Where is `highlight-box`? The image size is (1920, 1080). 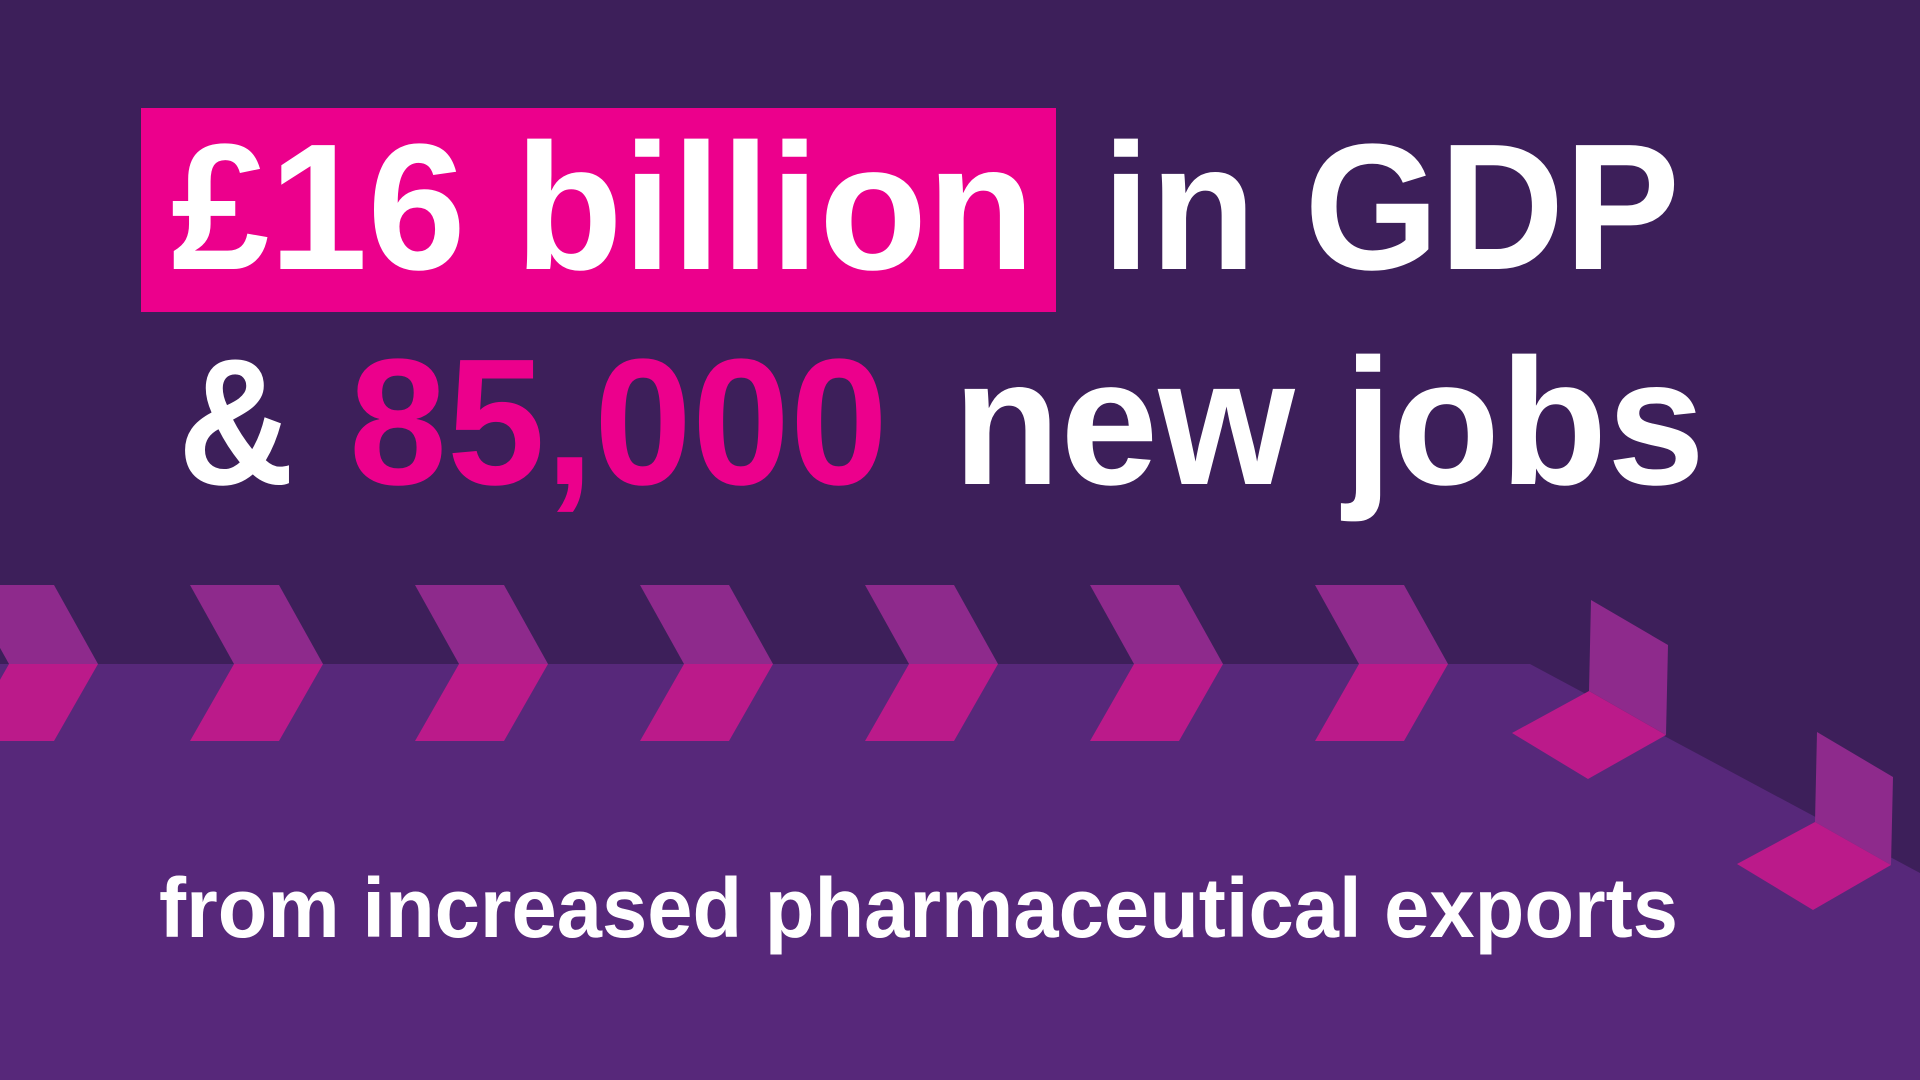 highlight-box is located at coordinates (598, 210).